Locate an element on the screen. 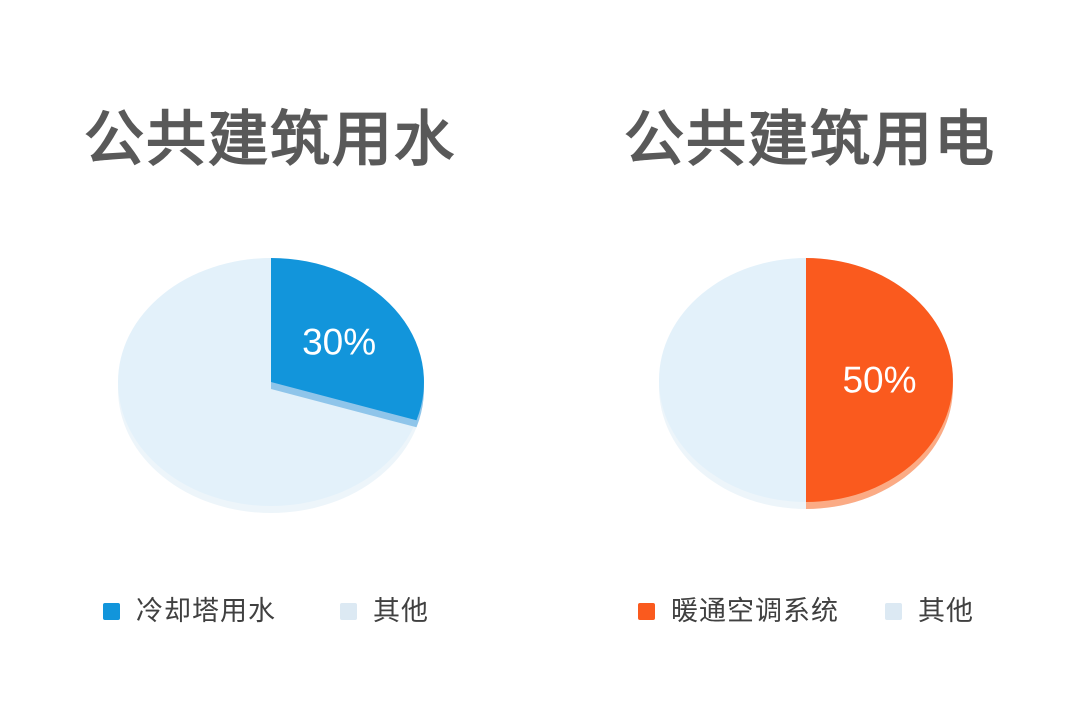 Image resolution: width=1080 pixels, height=702 pixels. legend-item-water-other: 其他 is located at coordinates (384, 611).